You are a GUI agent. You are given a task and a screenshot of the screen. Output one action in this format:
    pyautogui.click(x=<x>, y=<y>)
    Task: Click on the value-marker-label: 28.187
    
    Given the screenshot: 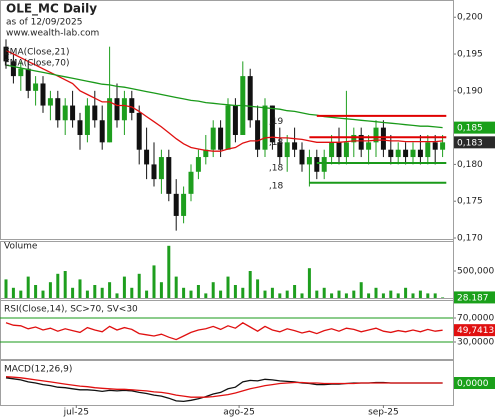 What is the action you would take?
    pyautogui.click(x=473, y=298)
    